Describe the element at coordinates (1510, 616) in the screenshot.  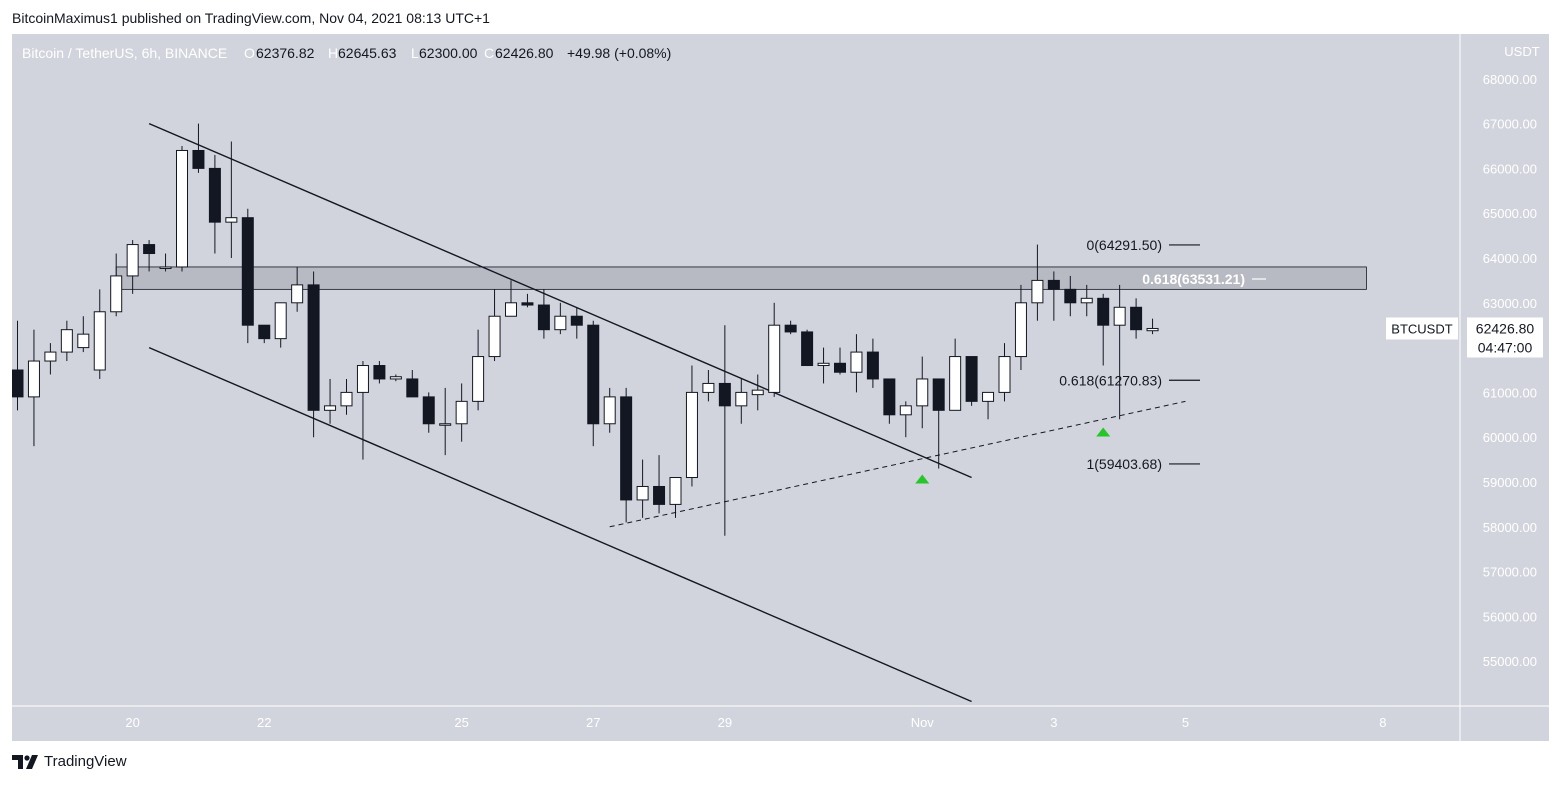
I see `y-tick-label: 56000.00` at that location.